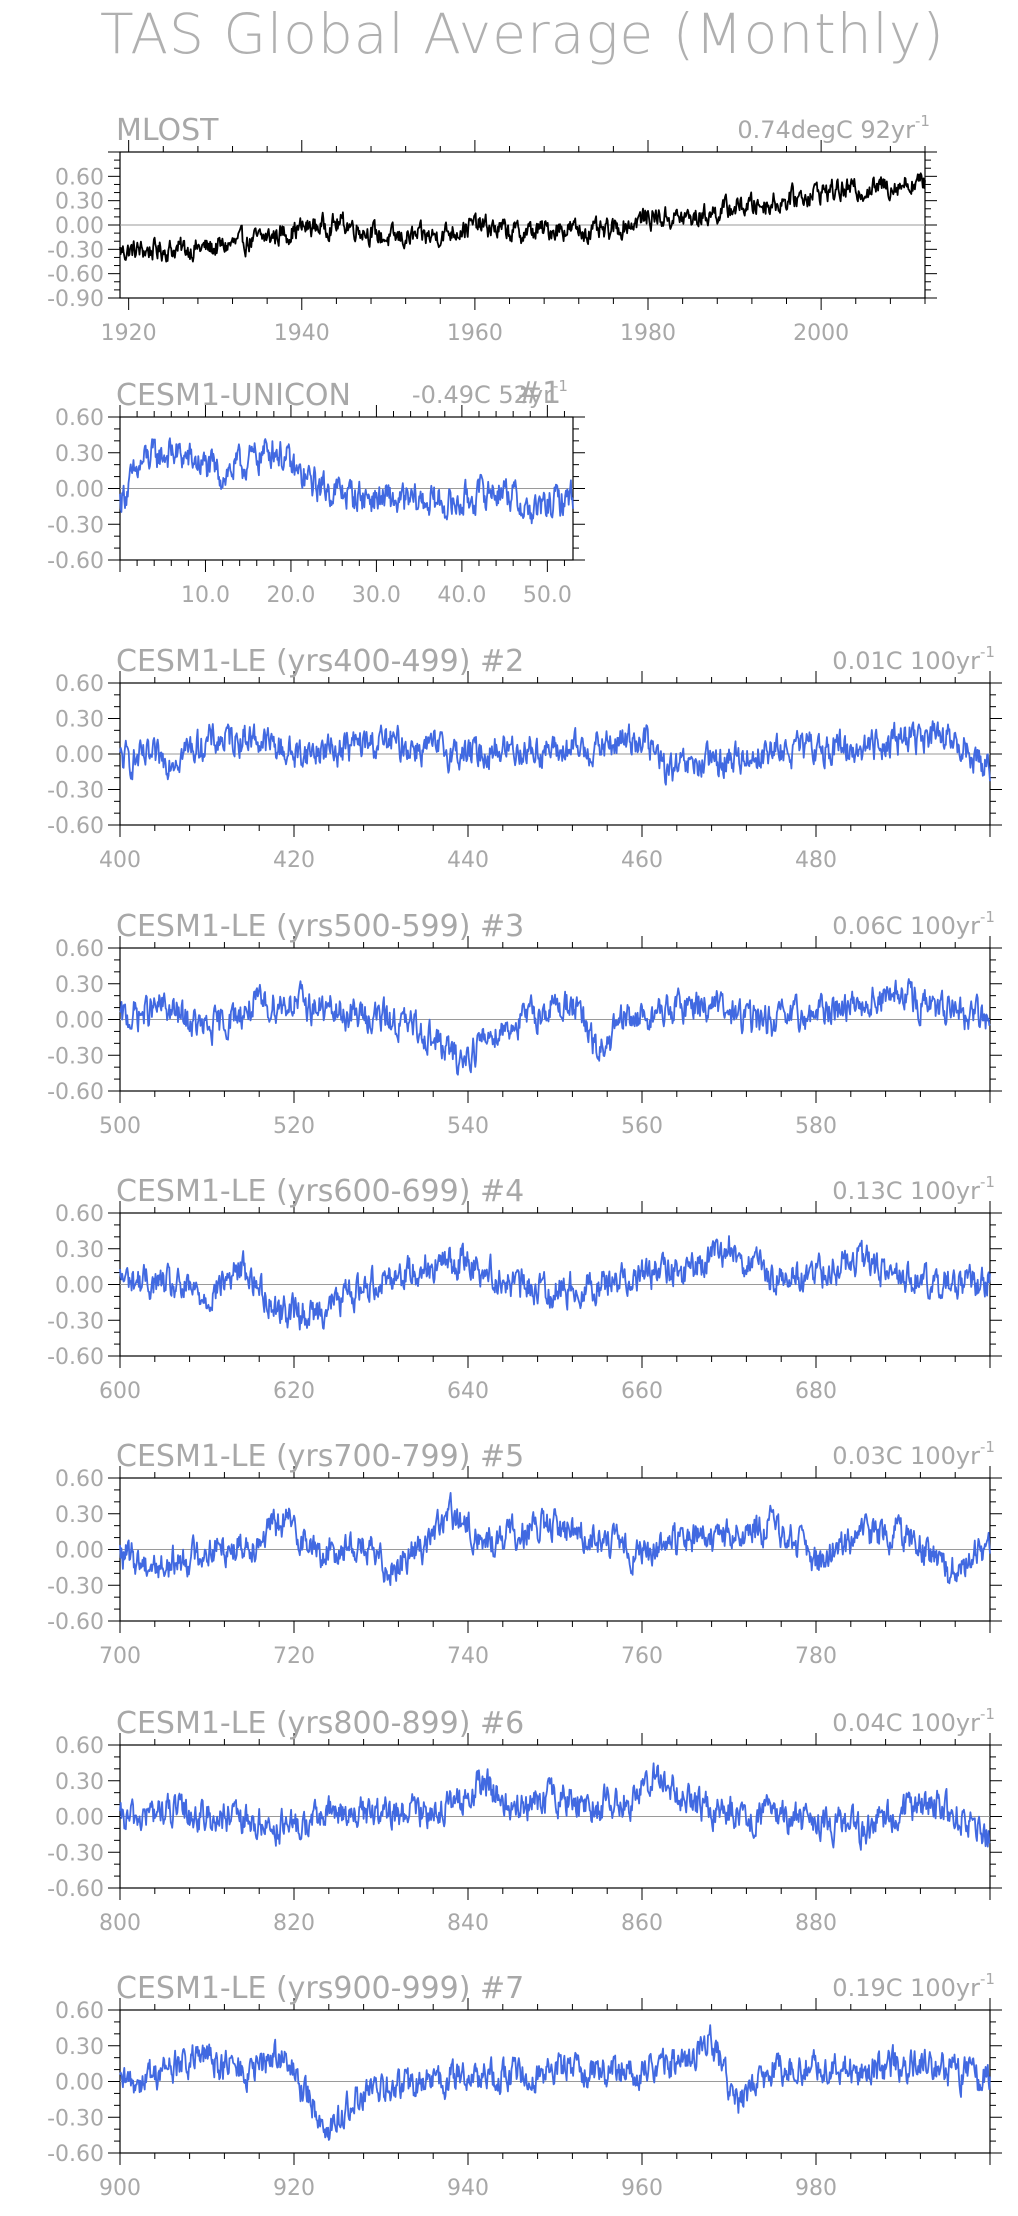  I want to click on x-tick-label: 880, so click(816, 1923).